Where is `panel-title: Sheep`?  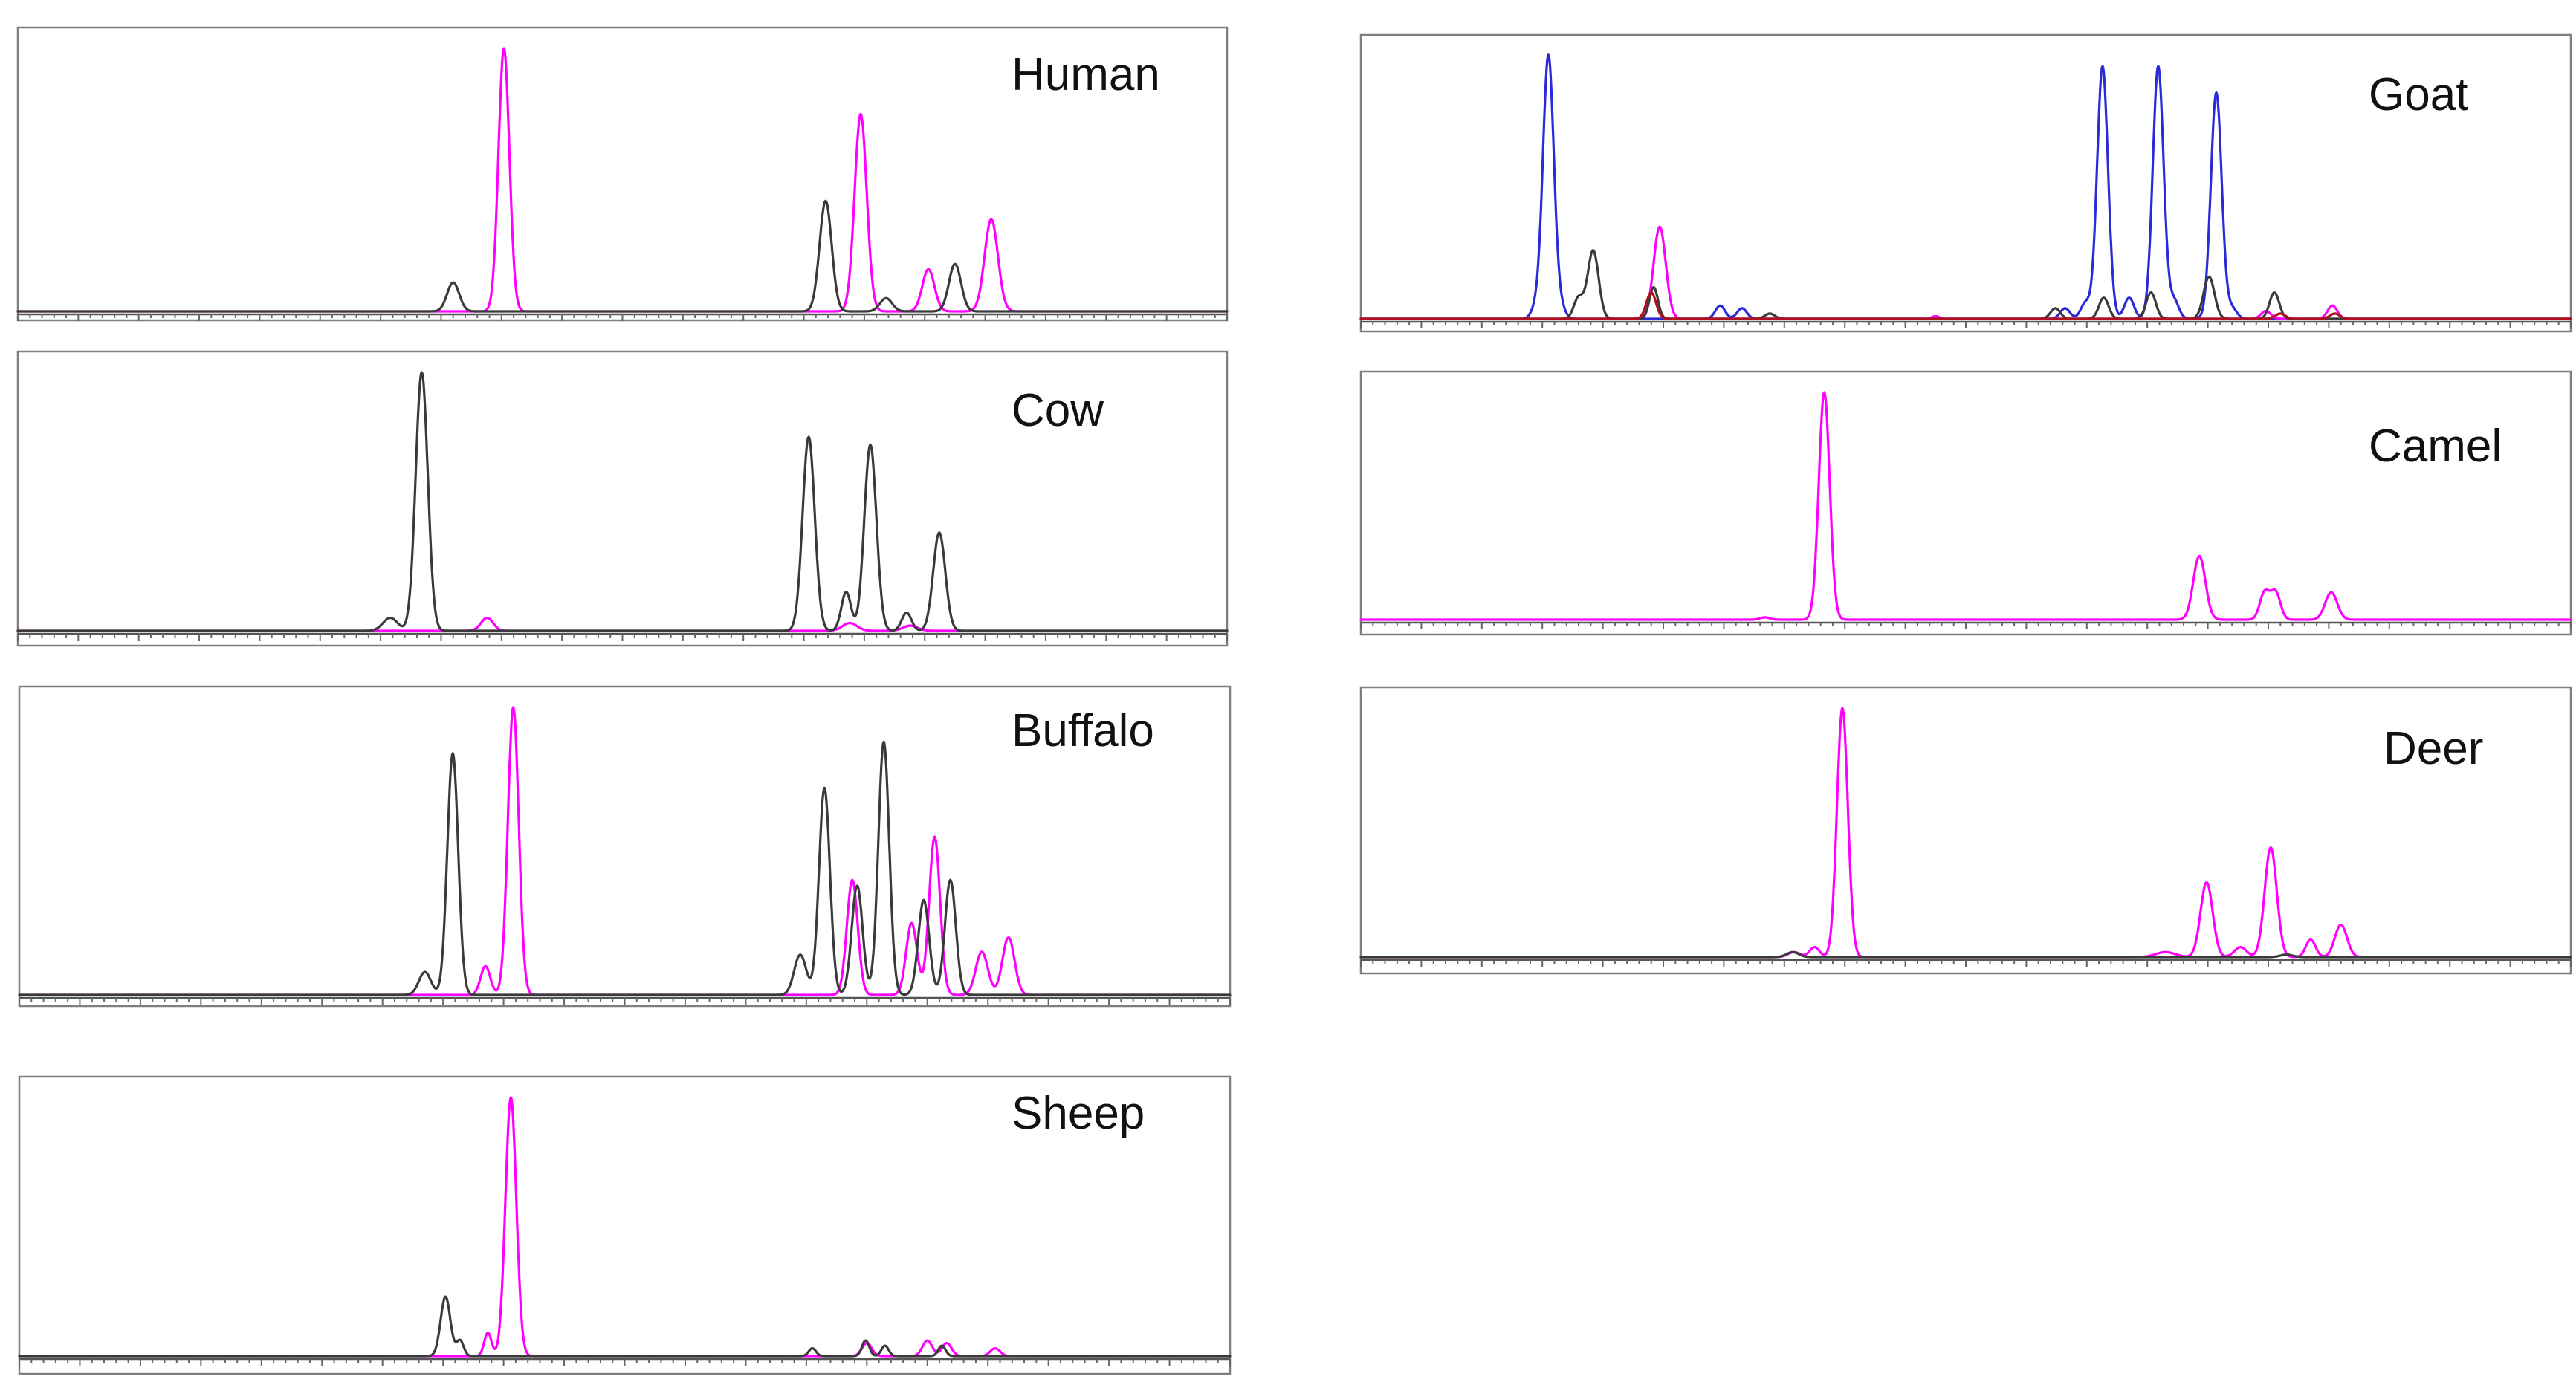 panel-title: Sheep is located at coordinates (1078, 1113).